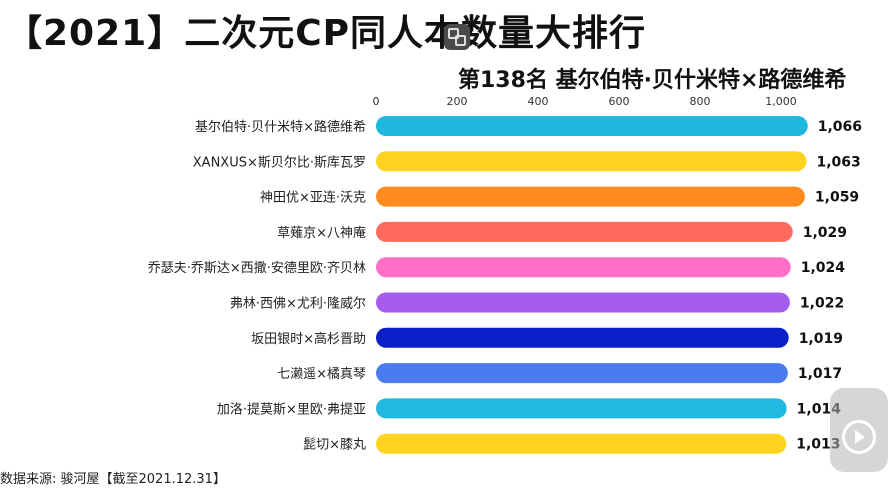 This screenshot has width=890, height=490. What do you see at coordinates (619, 101) in the screenshot?
I see `axis-tick-label: 600` at bounding box center [619, 101].